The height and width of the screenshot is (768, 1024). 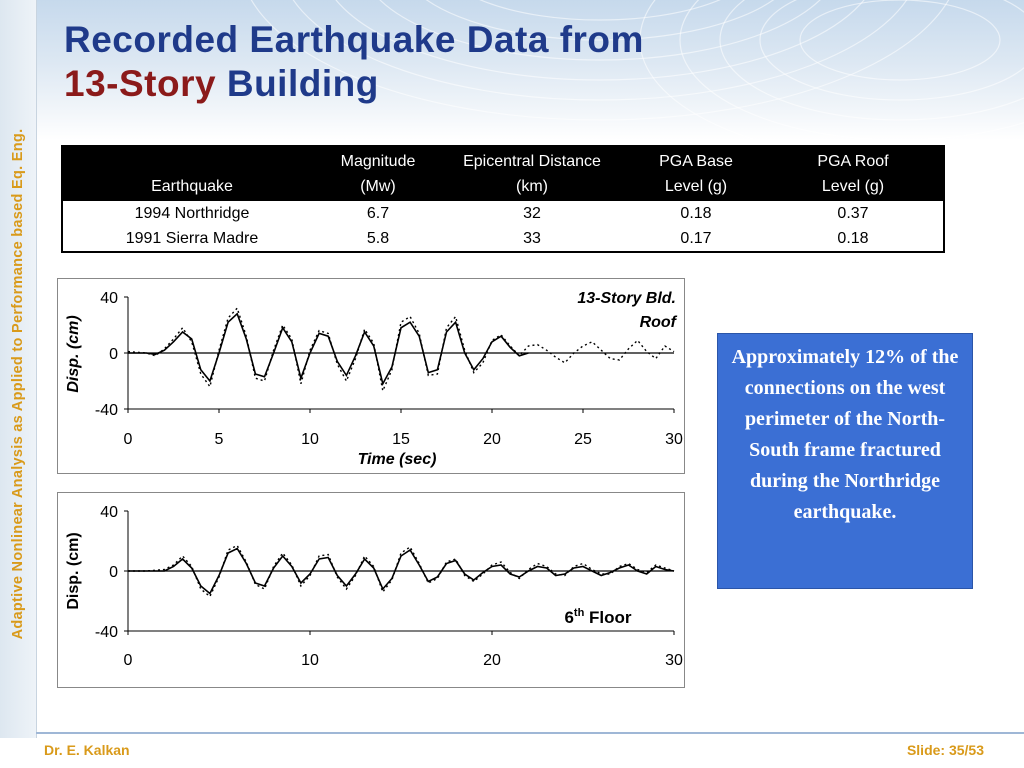 What do you see at coordinates (530, 733) in the screenshot?
I see `footer-divider` at bounding box center [530, 733].